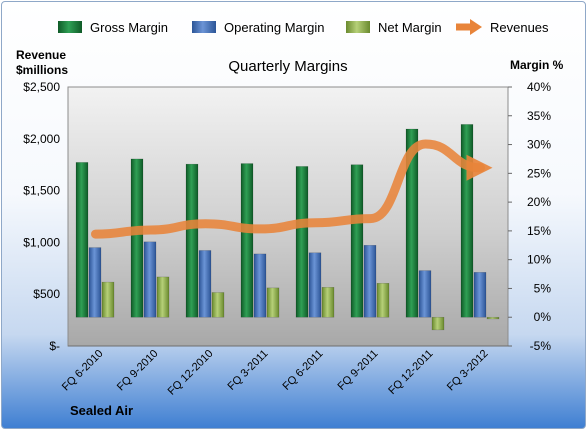 This screenshot has width=587, height=430. Describe the element at coordinates (46, 294) in the screenshot. I see `left-tick-label: $500` at that location.